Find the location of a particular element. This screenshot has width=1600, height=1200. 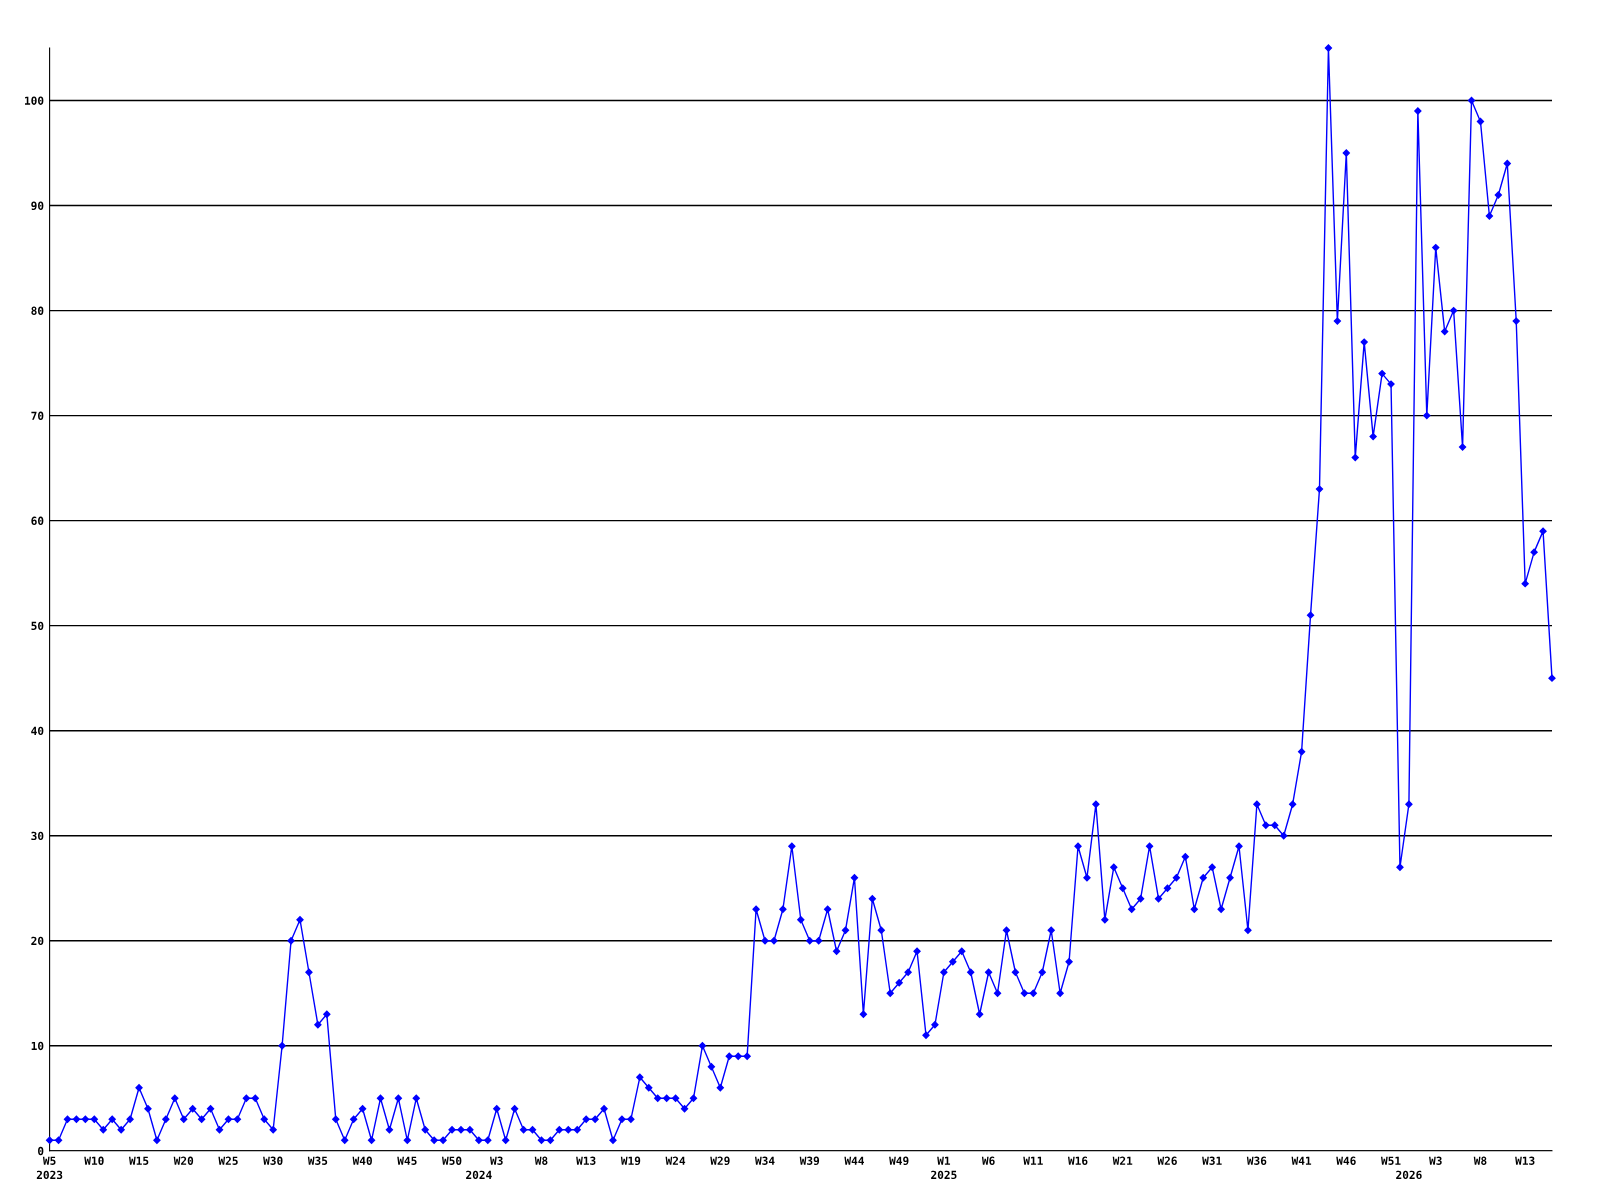

x-tick-label: W35 is located at coordinates (317, 1160).